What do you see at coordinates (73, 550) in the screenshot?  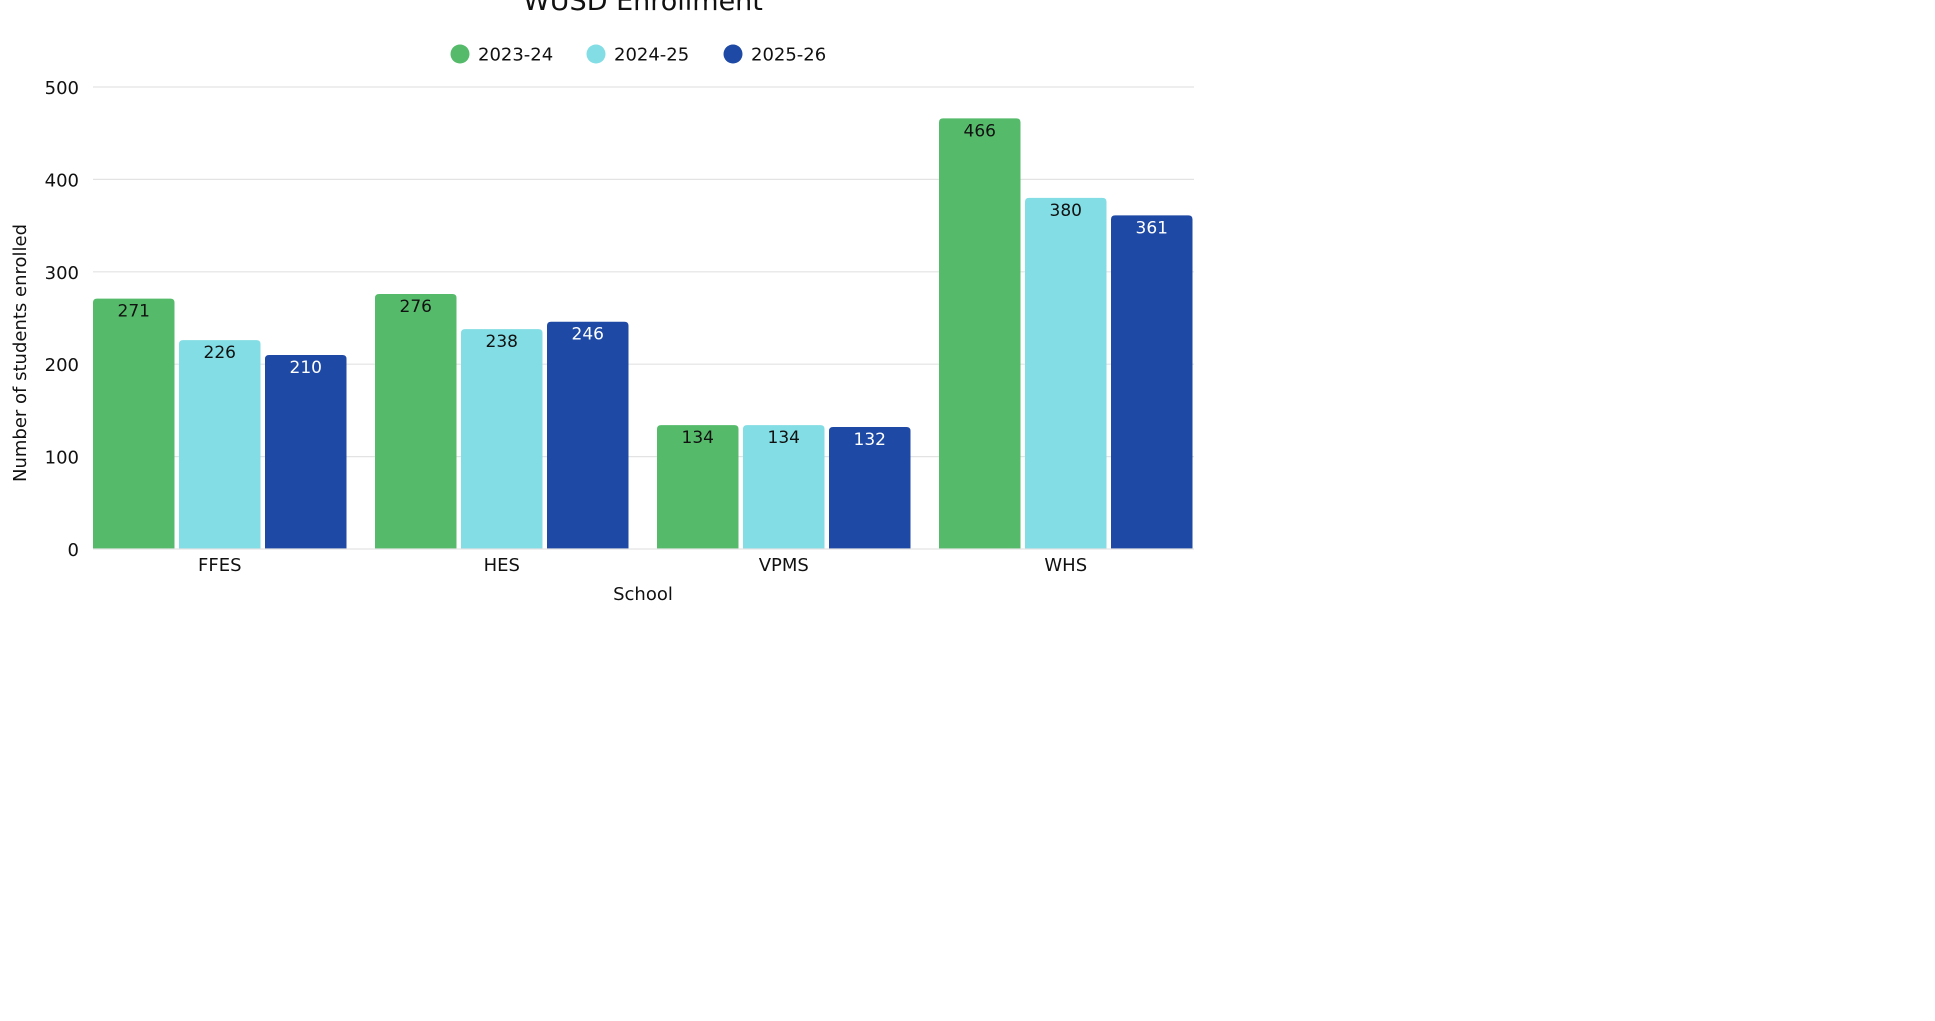 I see `y-tick-label: 0` at bounding box center [73, 550].